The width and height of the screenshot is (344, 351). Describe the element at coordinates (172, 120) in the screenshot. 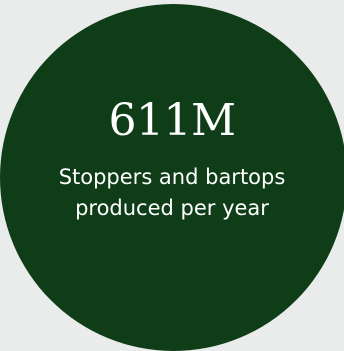

I see `stat-value: 611M` at that location.